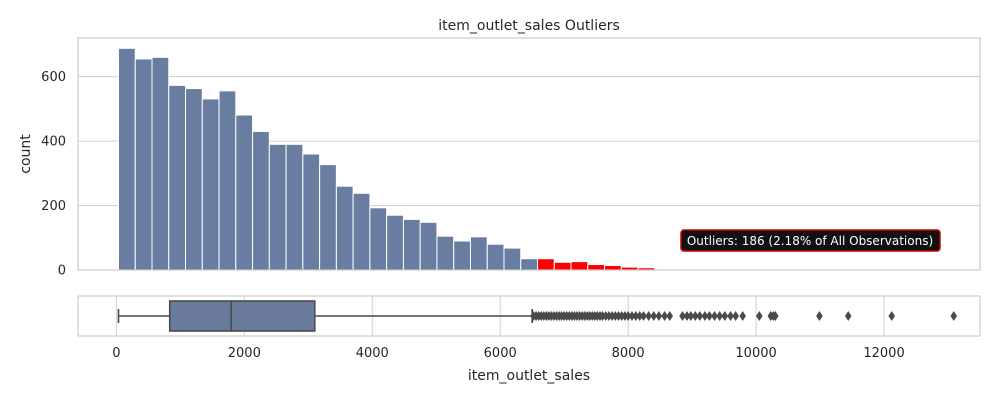 The image size is (1000, 400). What do you see at coordinates (529, 376) in the screenshot?
I see `x-axis-label: item_outlet_sales` at bounding box center [529, 376].